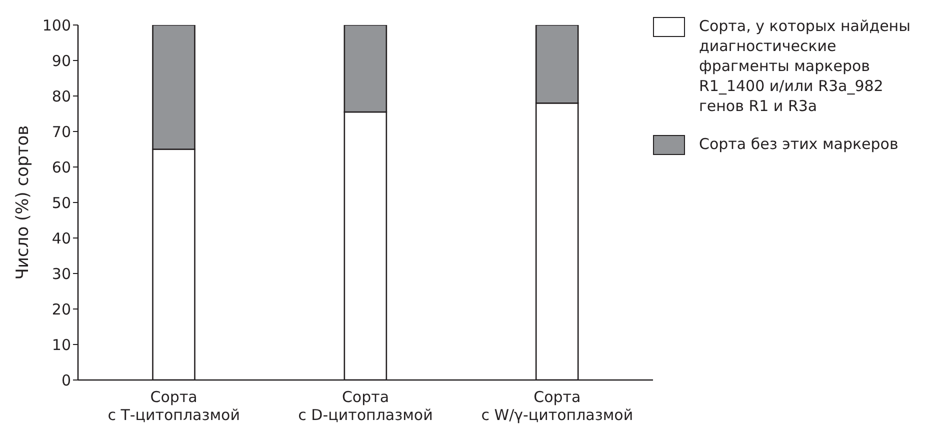 This screenshot has width=941, height=432. Describe the element at coordinates (174, 406) in the screenshot. I see `x-tick-label: Сорта с Т-цитоплазмой` at that location.